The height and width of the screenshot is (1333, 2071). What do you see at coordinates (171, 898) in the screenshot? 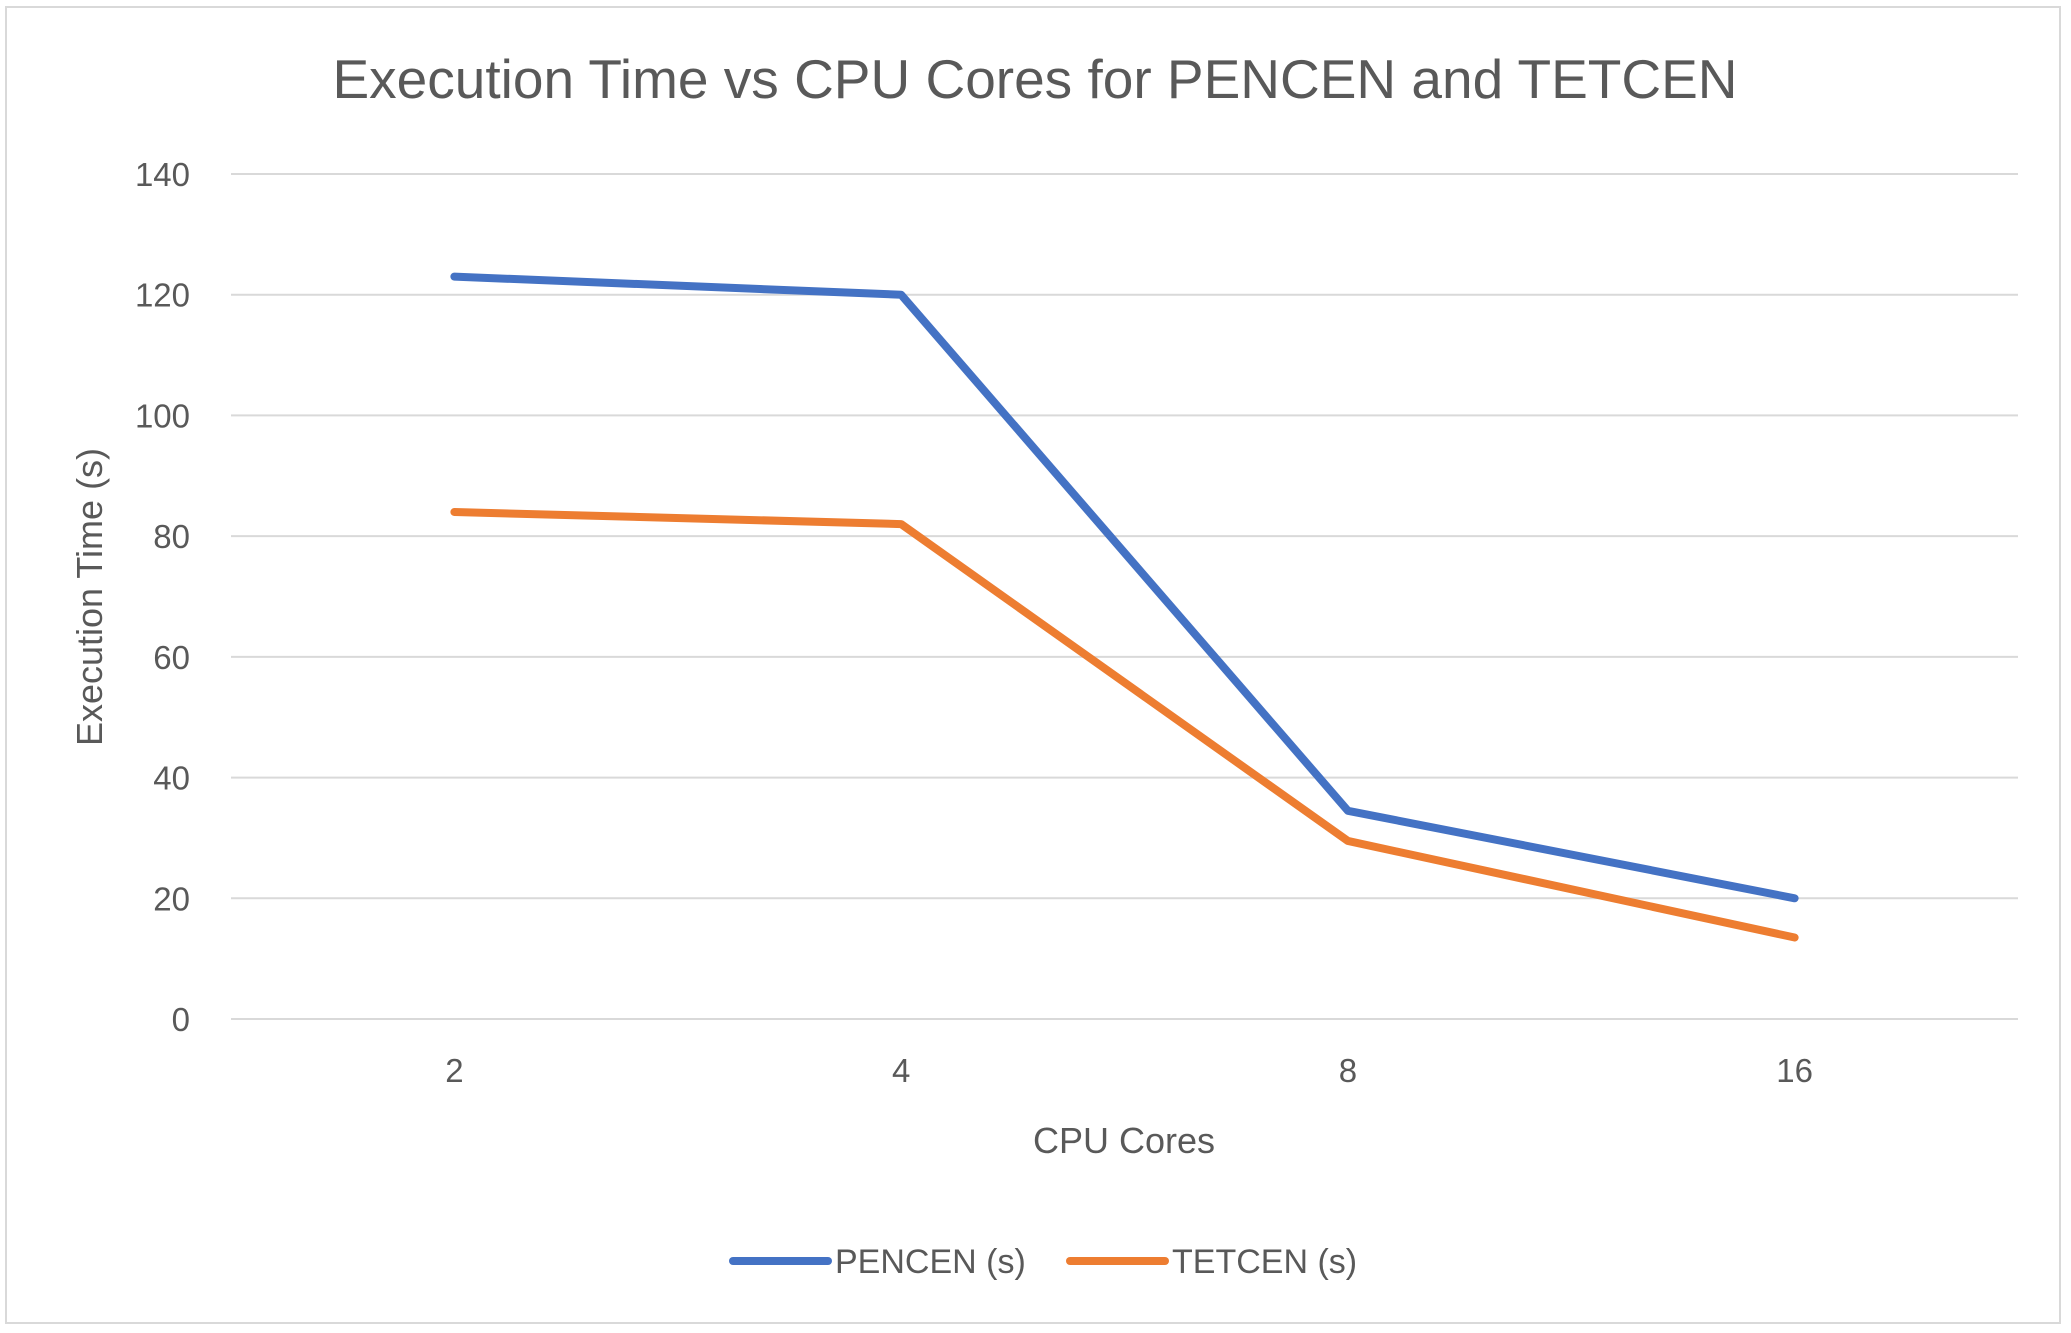
I see `y-tick-label: 20` at bounding box center [171, 898].